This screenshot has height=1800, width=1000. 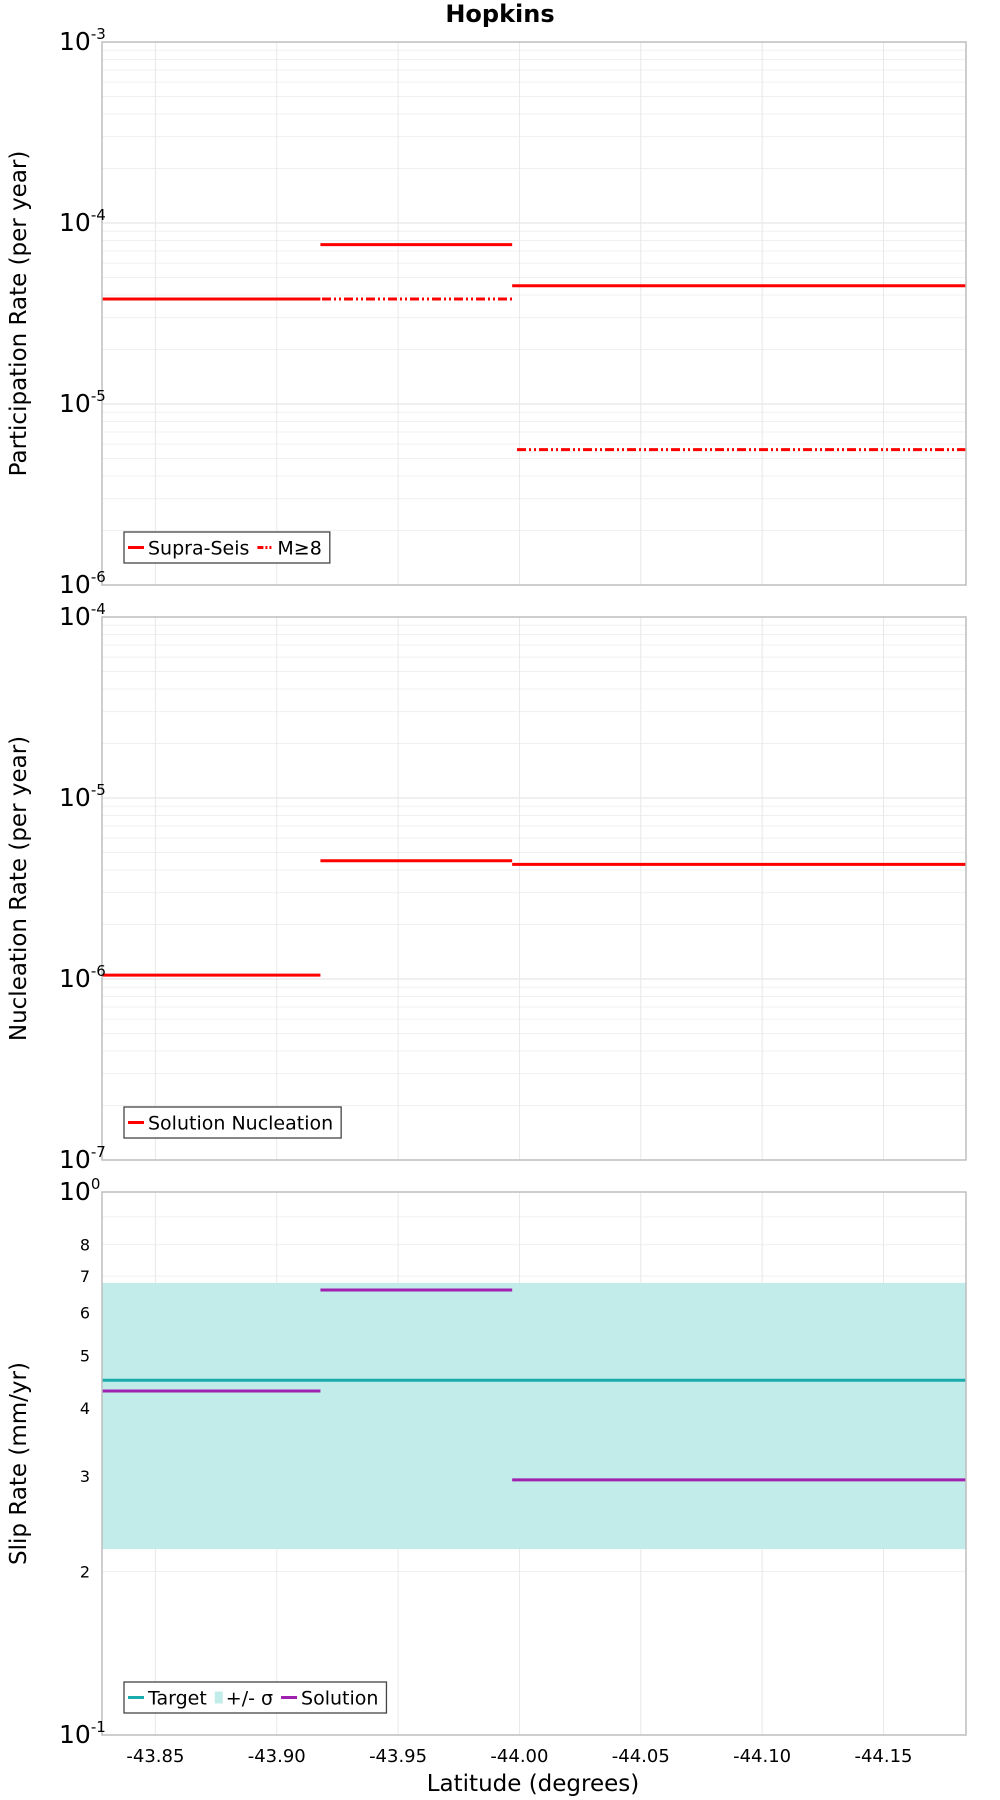 I want to click on y-tick-label: 10⁻³, so click(x=82, y=40).